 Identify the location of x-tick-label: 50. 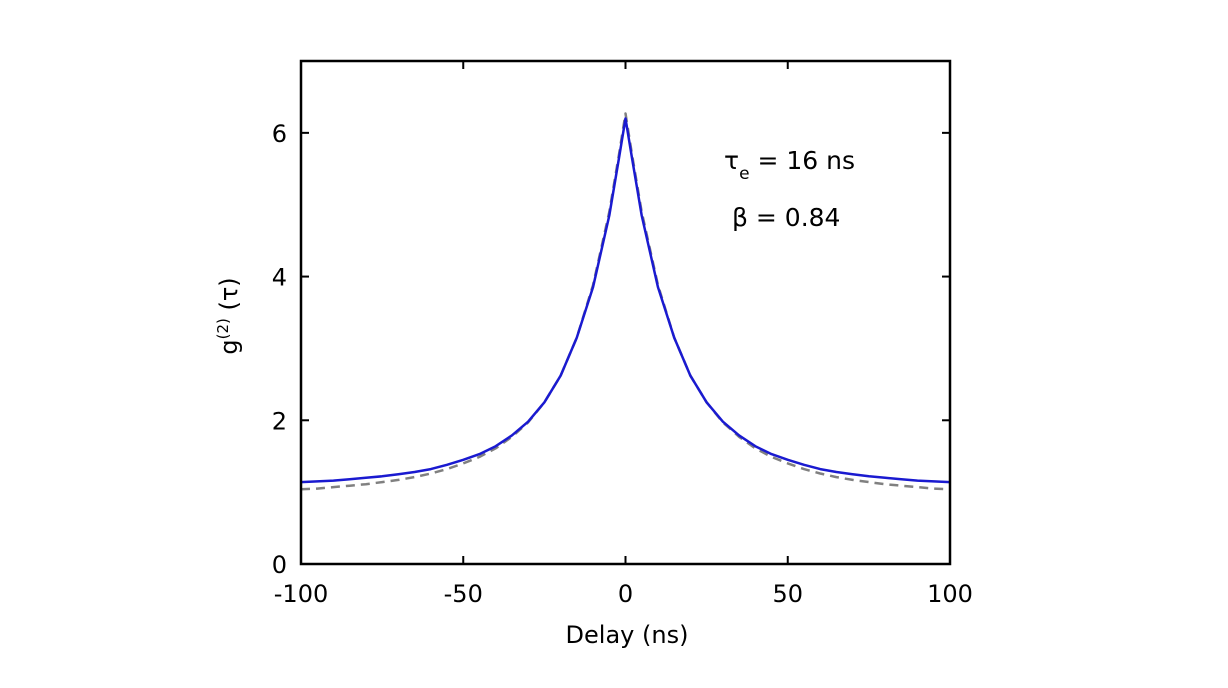
(787, 594).